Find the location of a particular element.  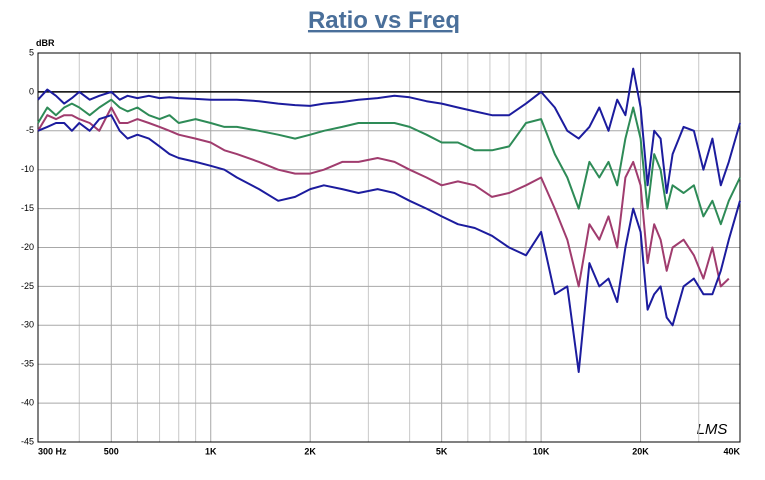

x-tick-label: 1K is located at coordinates (211, 451).